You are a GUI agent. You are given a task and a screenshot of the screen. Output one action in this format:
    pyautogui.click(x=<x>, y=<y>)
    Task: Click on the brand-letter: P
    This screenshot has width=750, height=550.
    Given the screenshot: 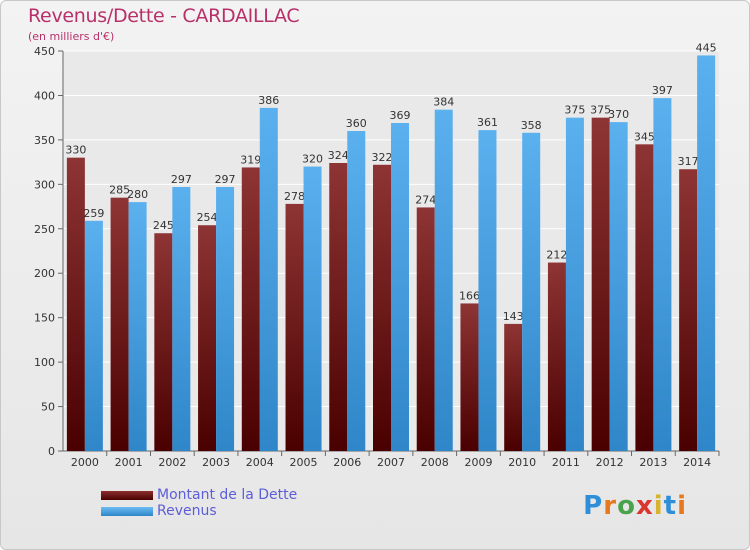 What is the action you would take?
    pyautogui.click(x=593, y=506)
    